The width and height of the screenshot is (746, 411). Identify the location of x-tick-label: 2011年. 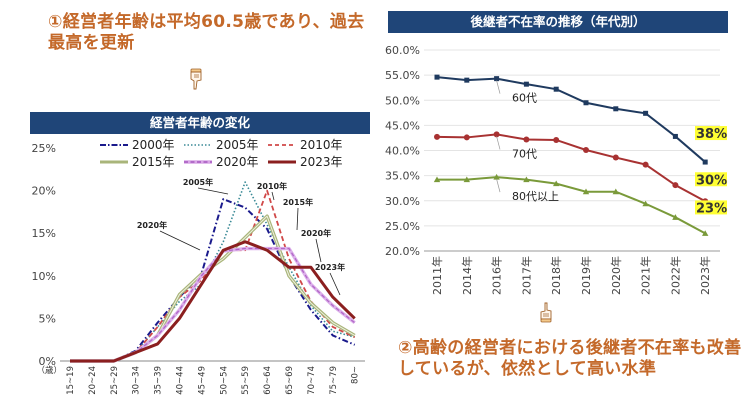
(437, 275).